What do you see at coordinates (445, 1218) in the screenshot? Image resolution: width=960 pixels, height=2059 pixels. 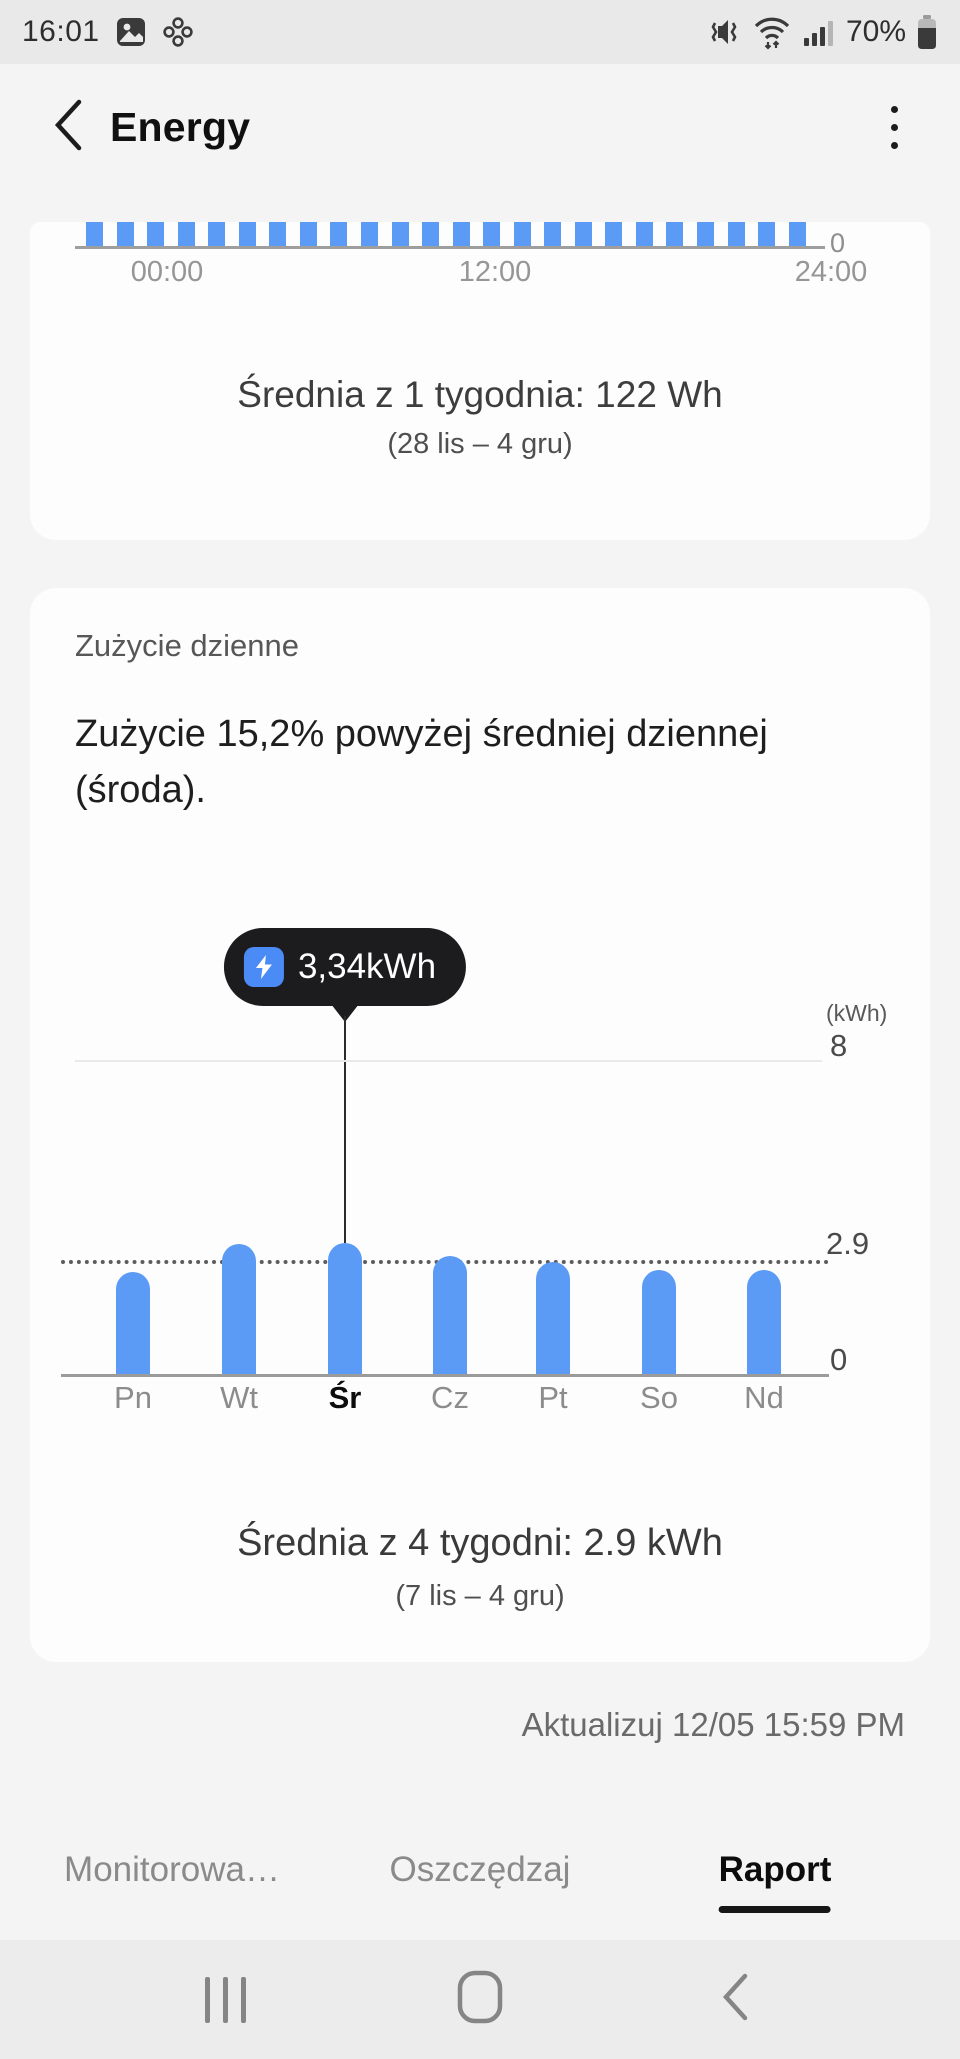 I see `daily-bar-chart` at bounding box center [445, 1218].